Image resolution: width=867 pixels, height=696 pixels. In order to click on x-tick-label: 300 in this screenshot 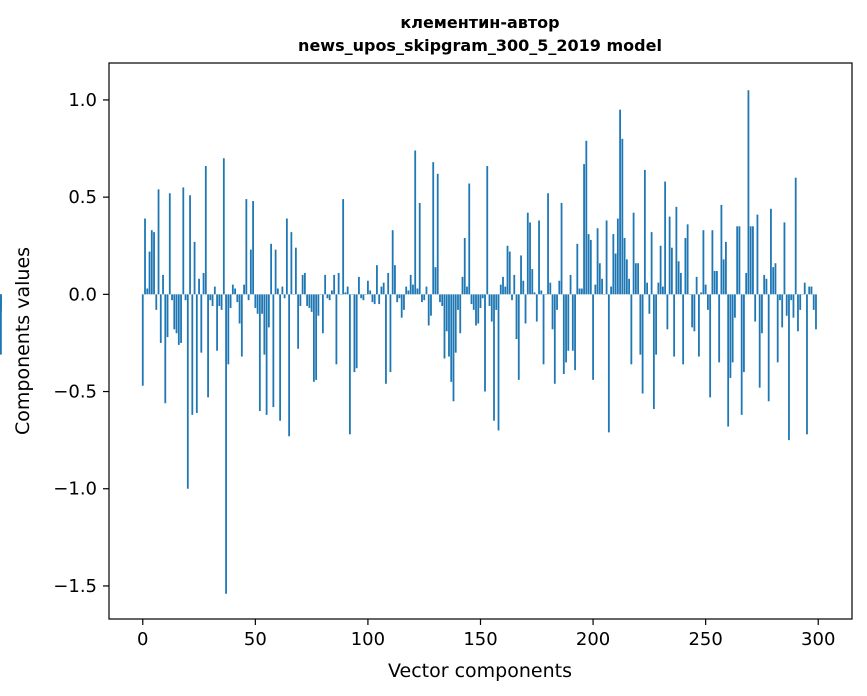, I will do `click(818, 639)`.